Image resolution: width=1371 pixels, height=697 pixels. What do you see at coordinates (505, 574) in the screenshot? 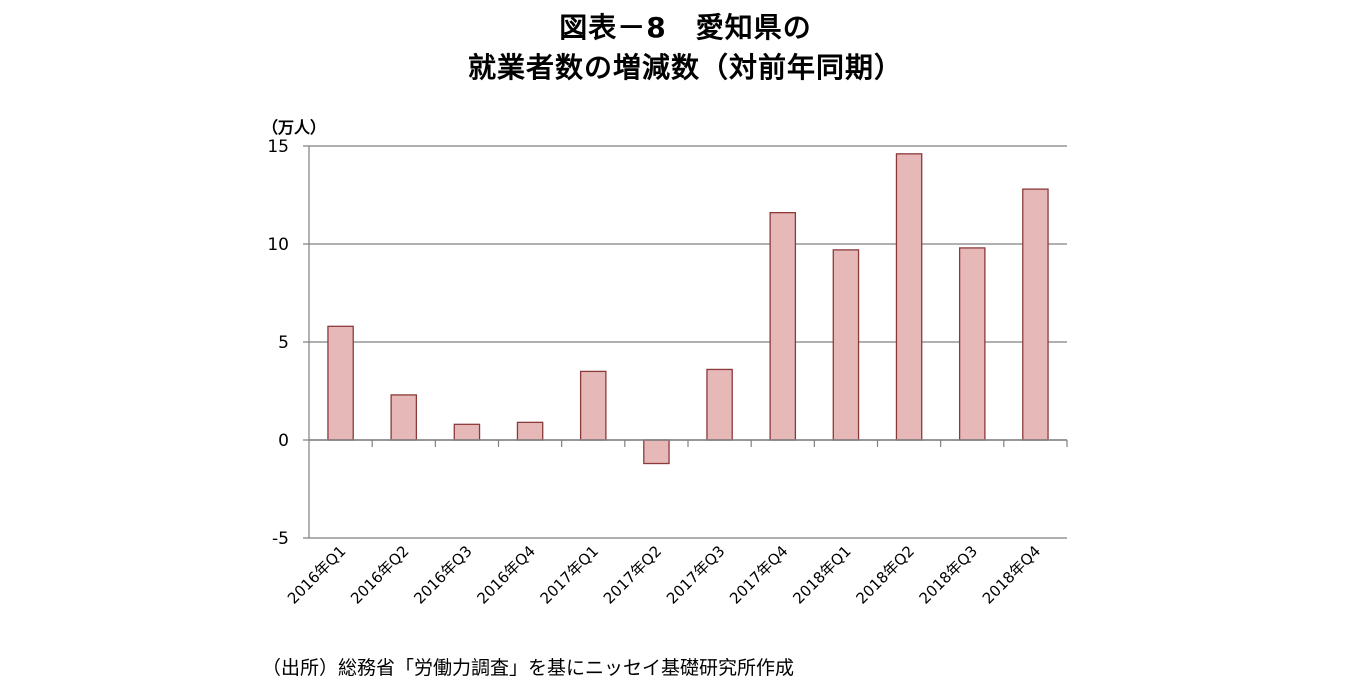
I see `x-category-label: 2016年Q4` at bounding box center [505, 574].